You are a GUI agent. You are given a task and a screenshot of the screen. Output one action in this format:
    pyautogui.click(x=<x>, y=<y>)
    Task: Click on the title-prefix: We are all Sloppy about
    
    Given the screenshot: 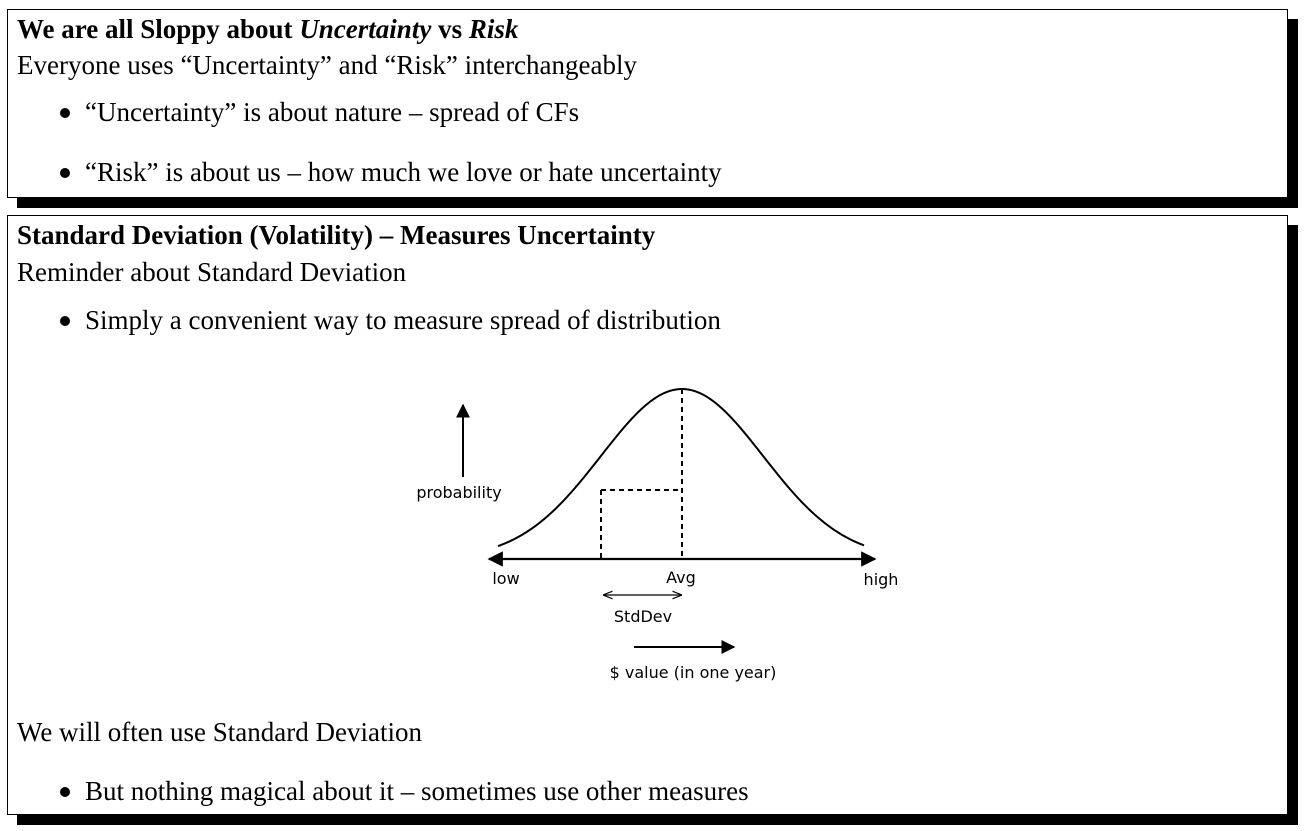 What is the action you would take?
    pyautogui.click(x=158, y=29)
    